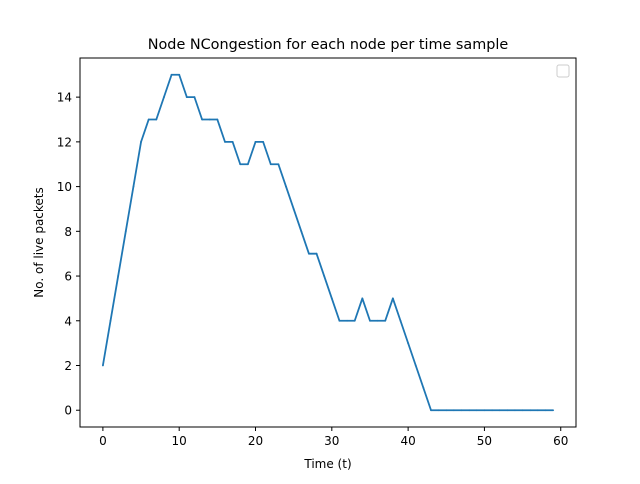 The width and height of the screenshot is (640, 484). Describe the element at coordinates (68, 321) in the screenshot. I see `y-tick-label: 4` at that location.